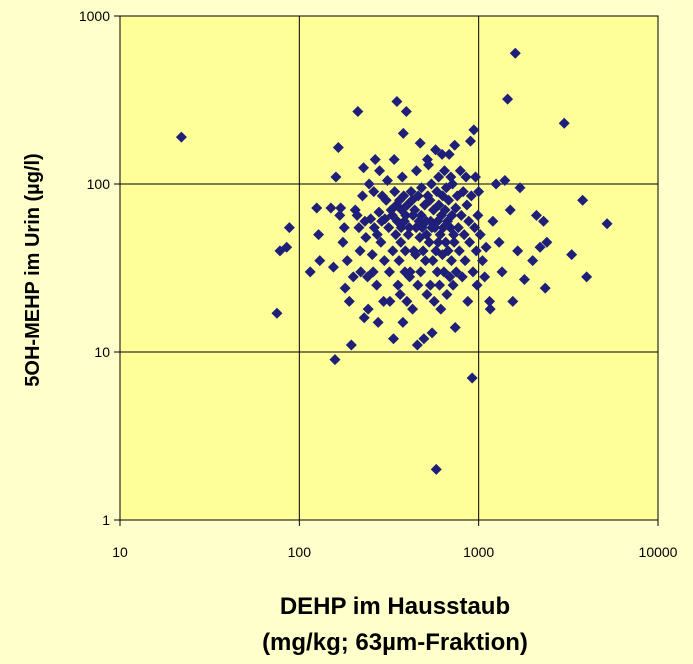  What do you see at coordinates (102, 352) in the screenshot?
I see `y-tick-label: 10` at bounding box center [102, 352].